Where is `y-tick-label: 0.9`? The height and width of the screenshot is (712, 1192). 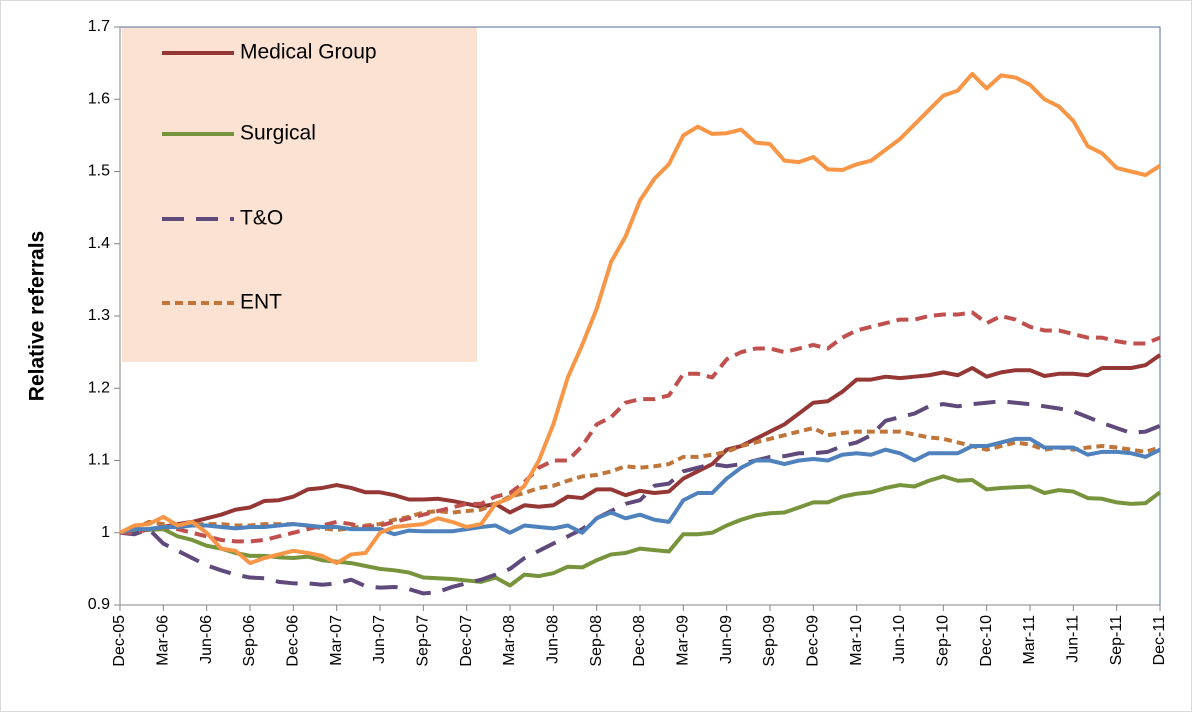
y-tick-label: 0.9 is located at coordinates (99, 604).